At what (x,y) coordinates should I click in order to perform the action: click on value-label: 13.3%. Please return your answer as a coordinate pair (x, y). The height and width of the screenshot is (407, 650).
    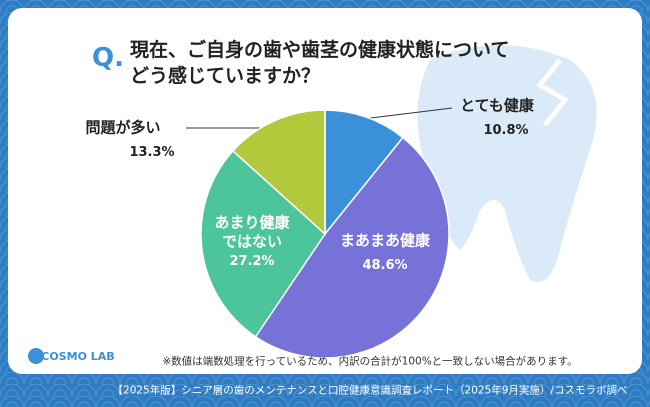
    Looking at the image, I should click on (152, 152).